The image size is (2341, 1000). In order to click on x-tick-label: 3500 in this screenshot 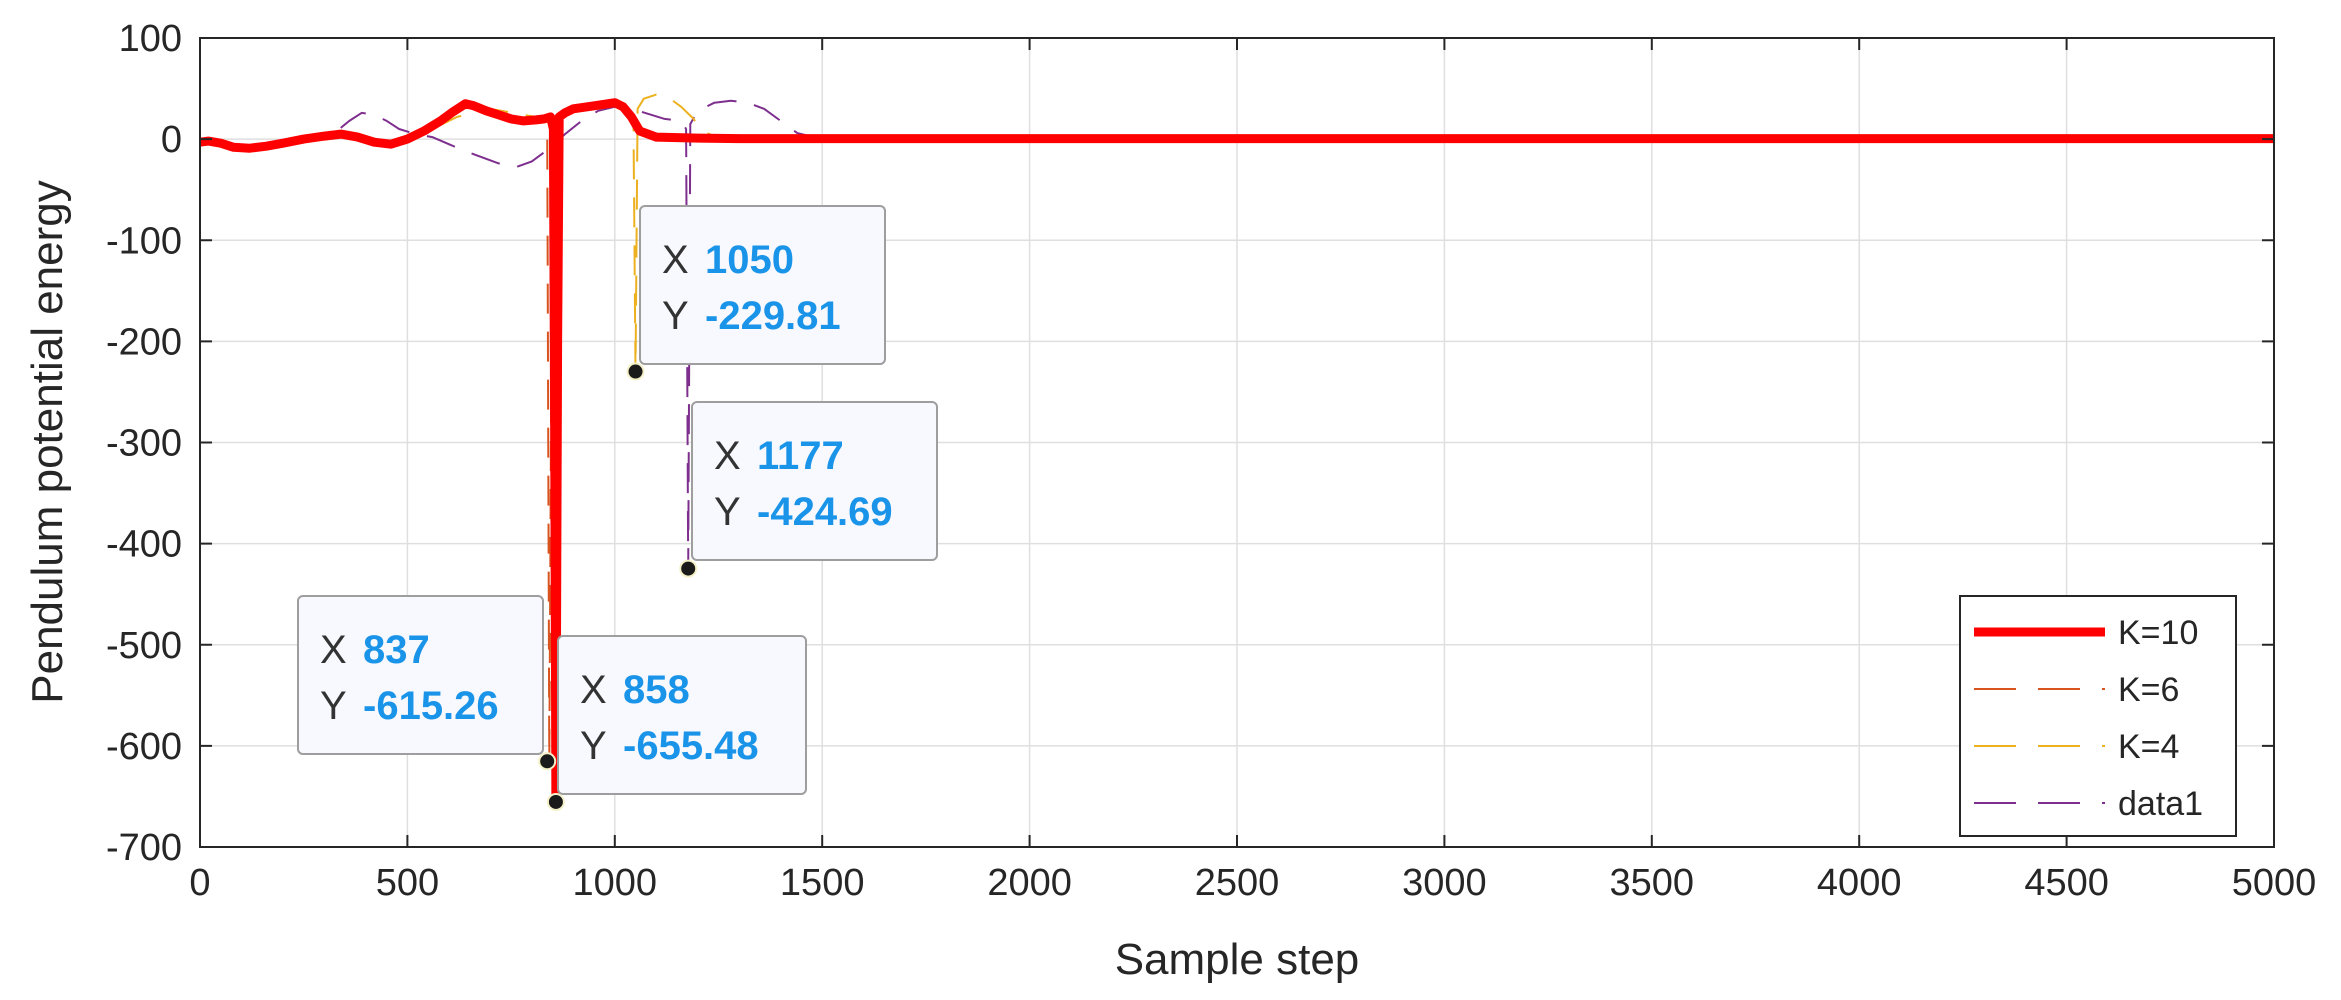, I will do `click(1652, 883)`.